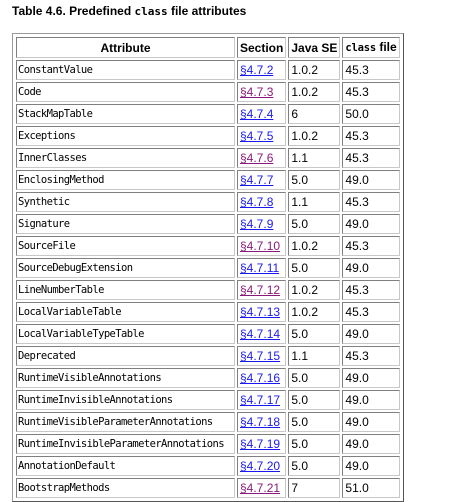 Image resolution: width=464 pixels, height=502 pixels. Describe the element at coordinates (125, 334) in the screenshot. I see `attribute-name-cell: LocalVariableTypeTable` at that location.